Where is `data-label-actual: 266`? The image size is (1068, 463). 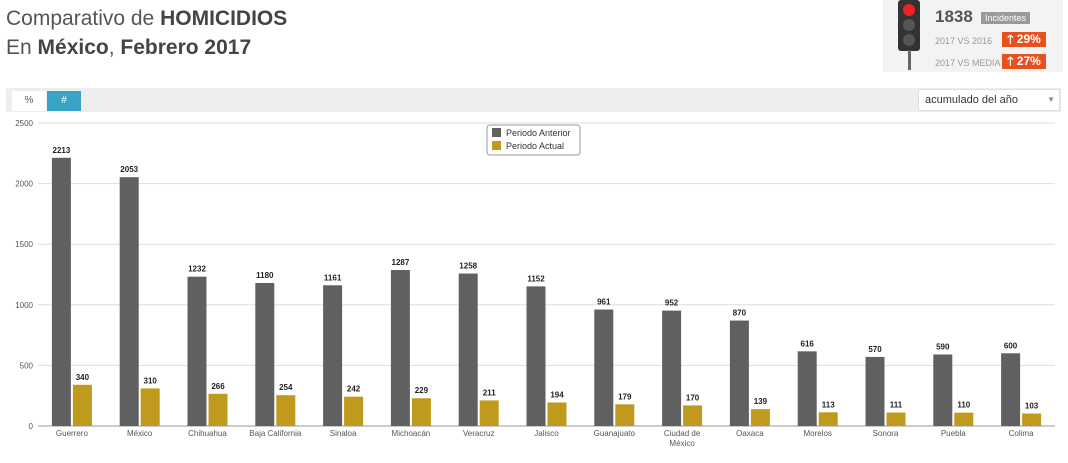
data-label-actual: 266 is located at coordinates (218, 386).